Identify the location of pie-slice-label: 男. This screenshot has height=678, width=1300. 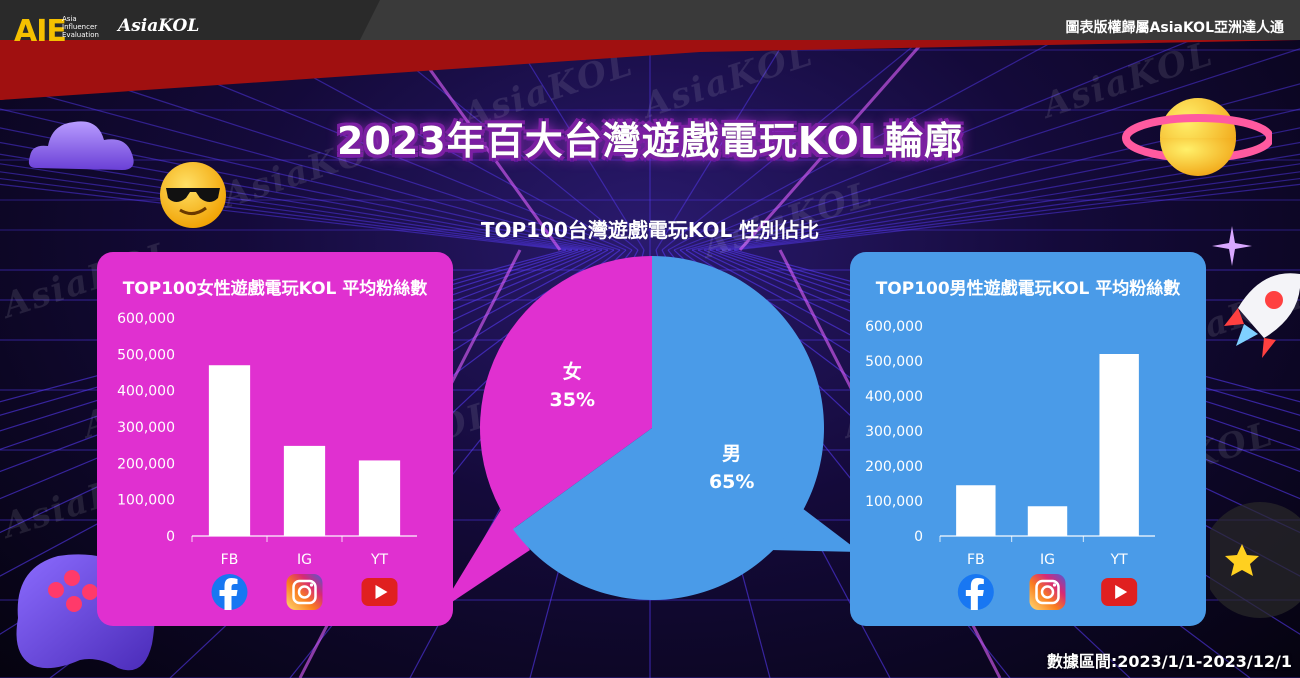
(732, 453).